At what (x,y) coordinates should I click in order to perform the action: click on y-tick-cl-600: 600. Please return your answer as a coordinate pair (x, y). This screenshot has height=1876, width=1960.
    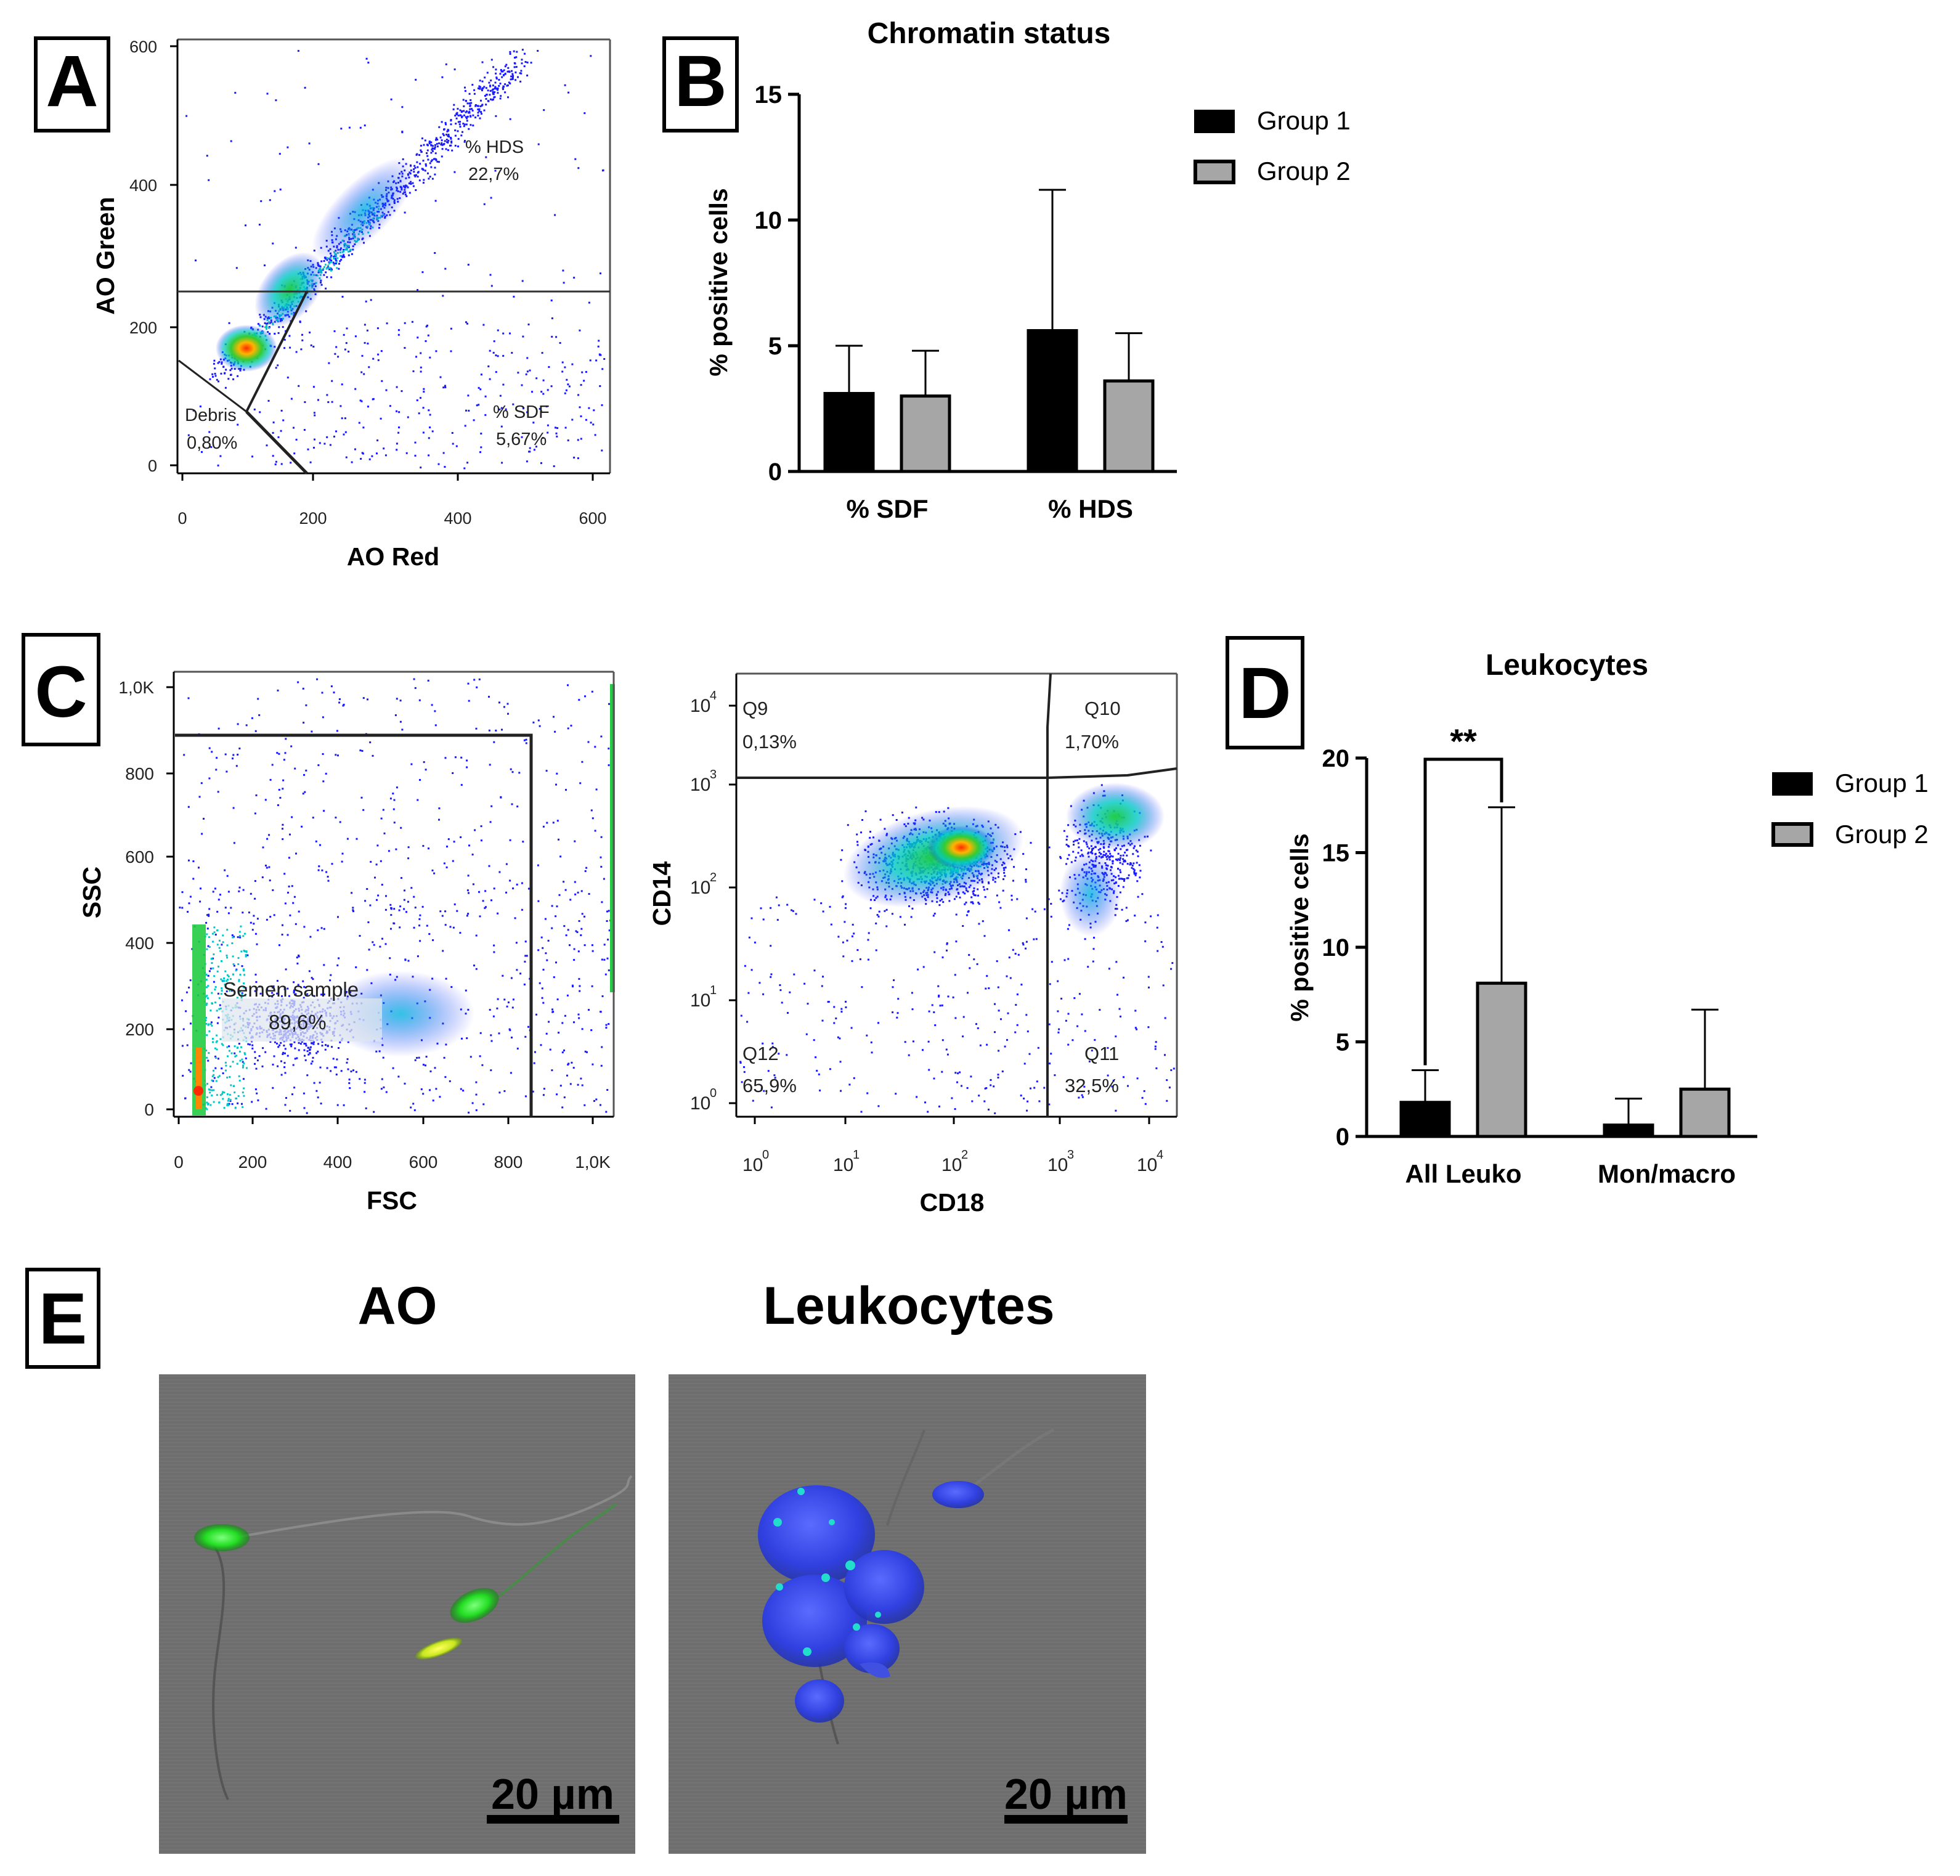
    Looking at the image, I should click on (139, 857).